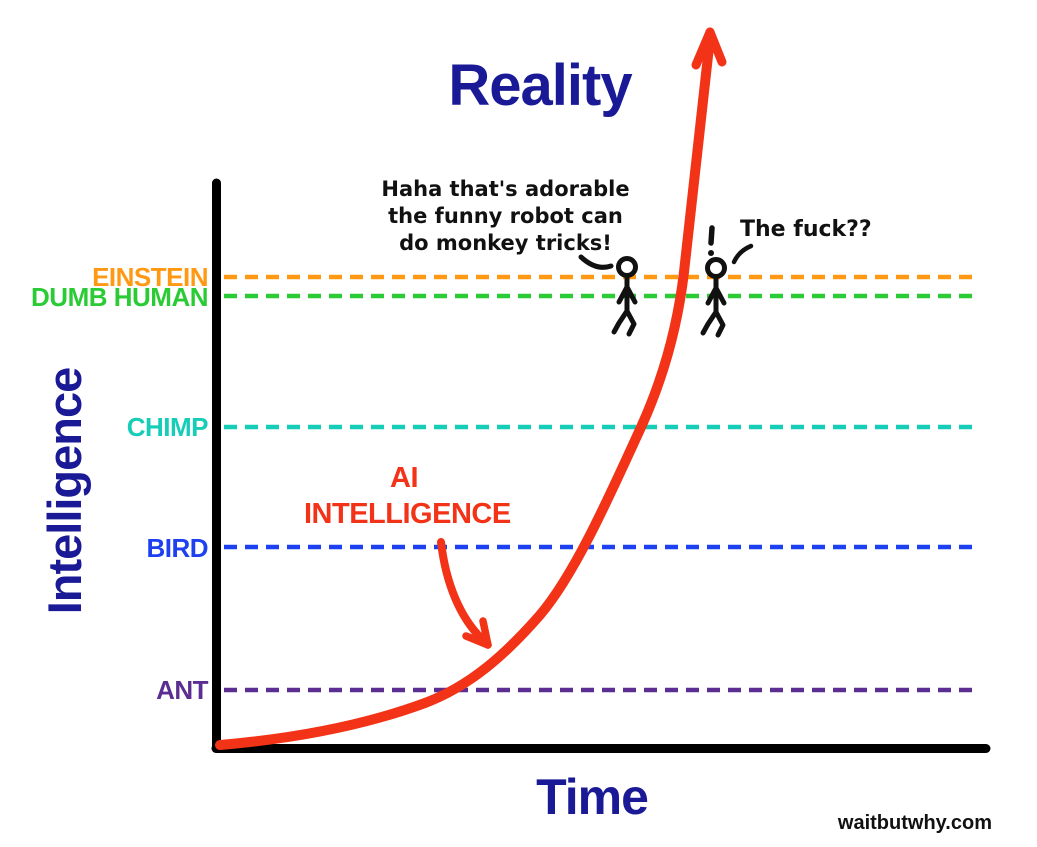  I want to click on speech-left-line3: do monkey tricks!, so click(505, 243).